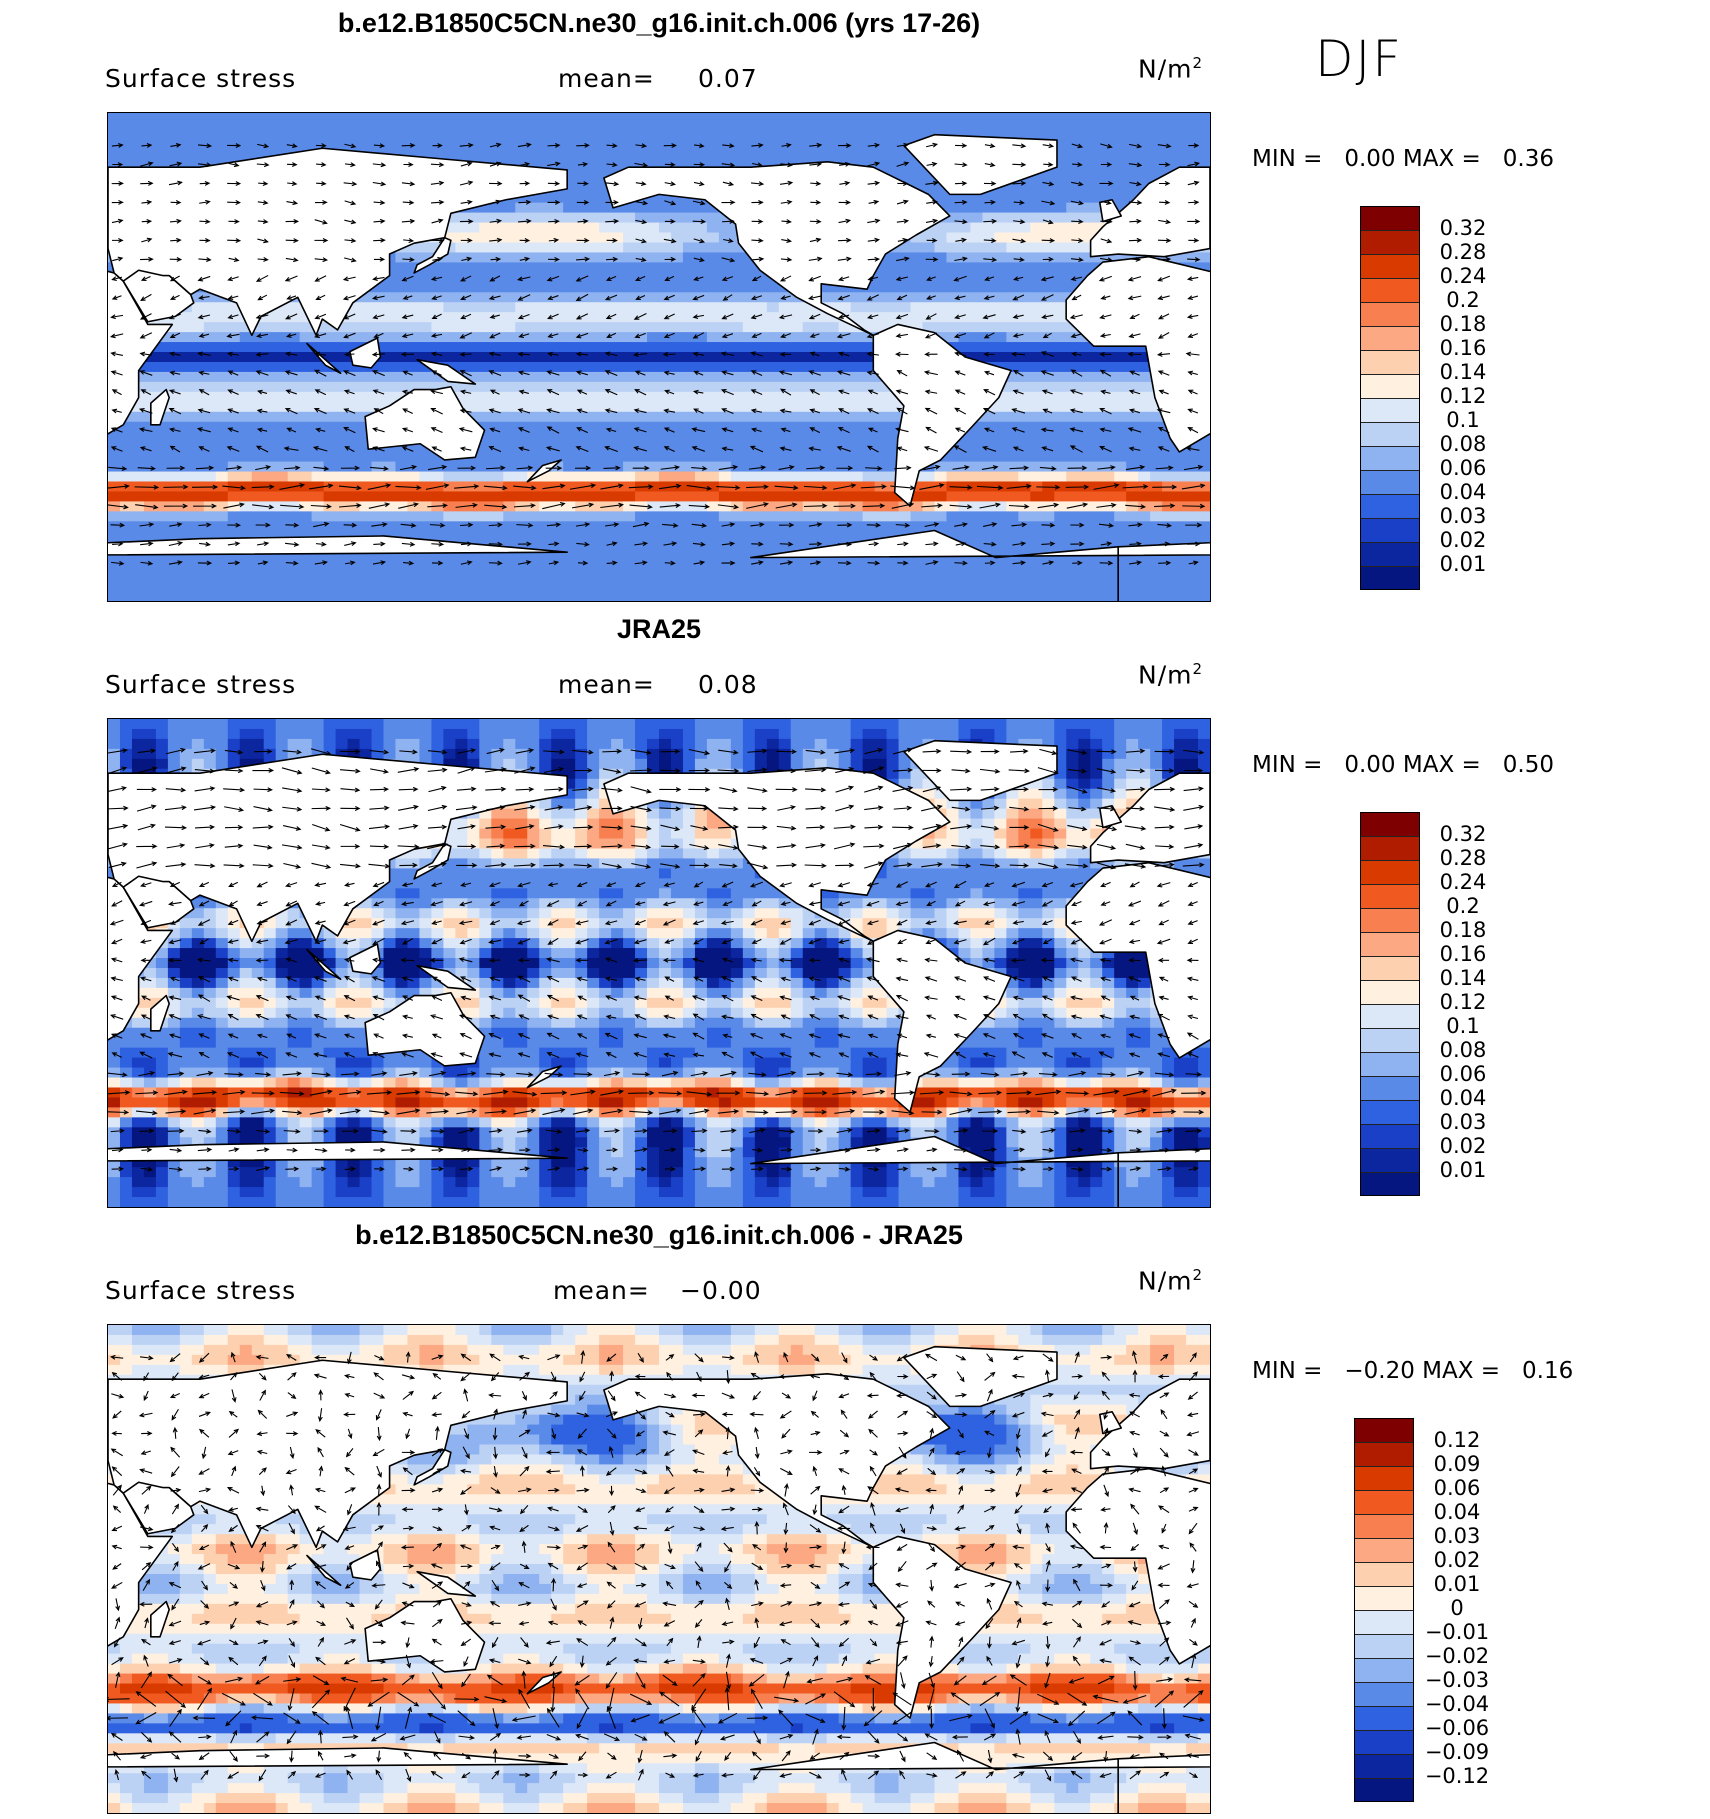 Image resolution: width=1710 pixels, height=1819 pixels. What do you see at coordinates (721, 1290) in the screenshot?
I see `mean-value: −0.00` at bounding box center [721, 1290].